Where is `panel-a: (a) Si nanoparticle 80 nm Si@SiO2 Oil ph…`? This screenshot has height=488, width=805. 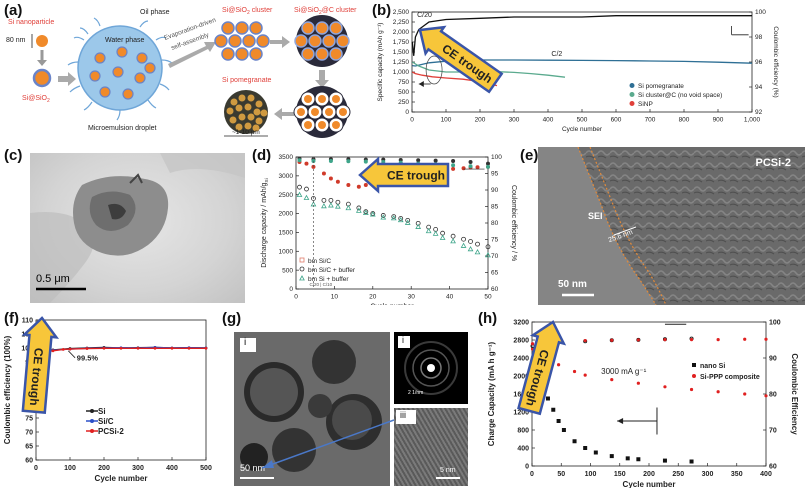 panel-a: (a) Si nanoparticle 80 nm Si@SiO2 Oil ph… is located at coordinates (200, 70).